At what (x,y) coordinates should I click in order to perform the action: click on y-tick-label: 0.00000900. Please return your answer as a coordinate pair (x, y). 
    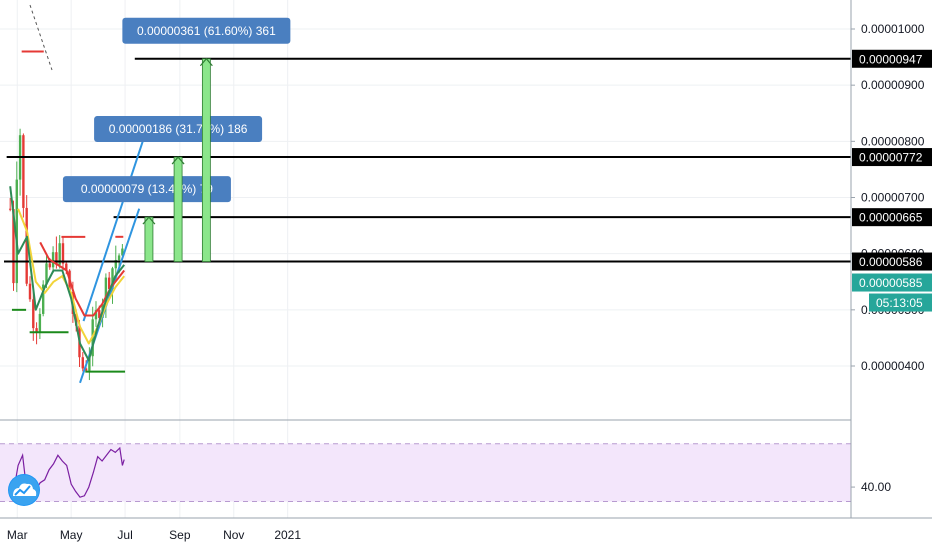
    Looking at the image, I should click on (893, 85).